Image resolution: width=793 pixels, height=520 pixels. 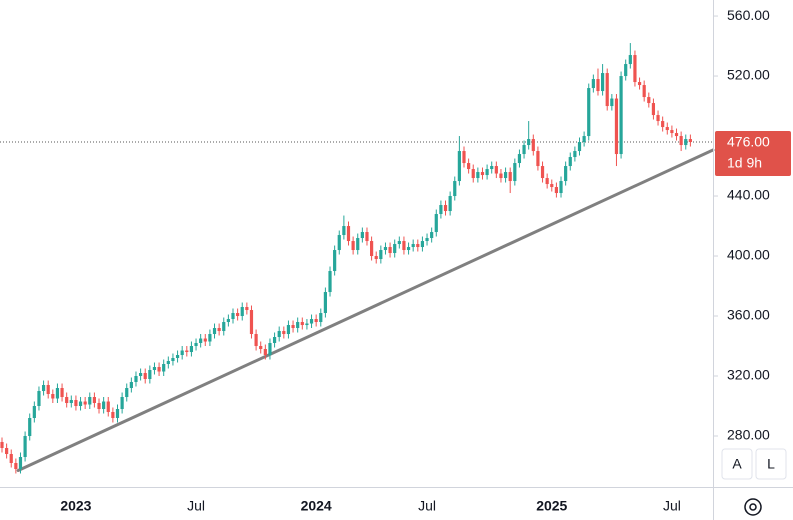 What do you see at coordinates (75, 506) in the screenshot?
I see `x-tick-label: 2023` at bounding box center [75, 506].